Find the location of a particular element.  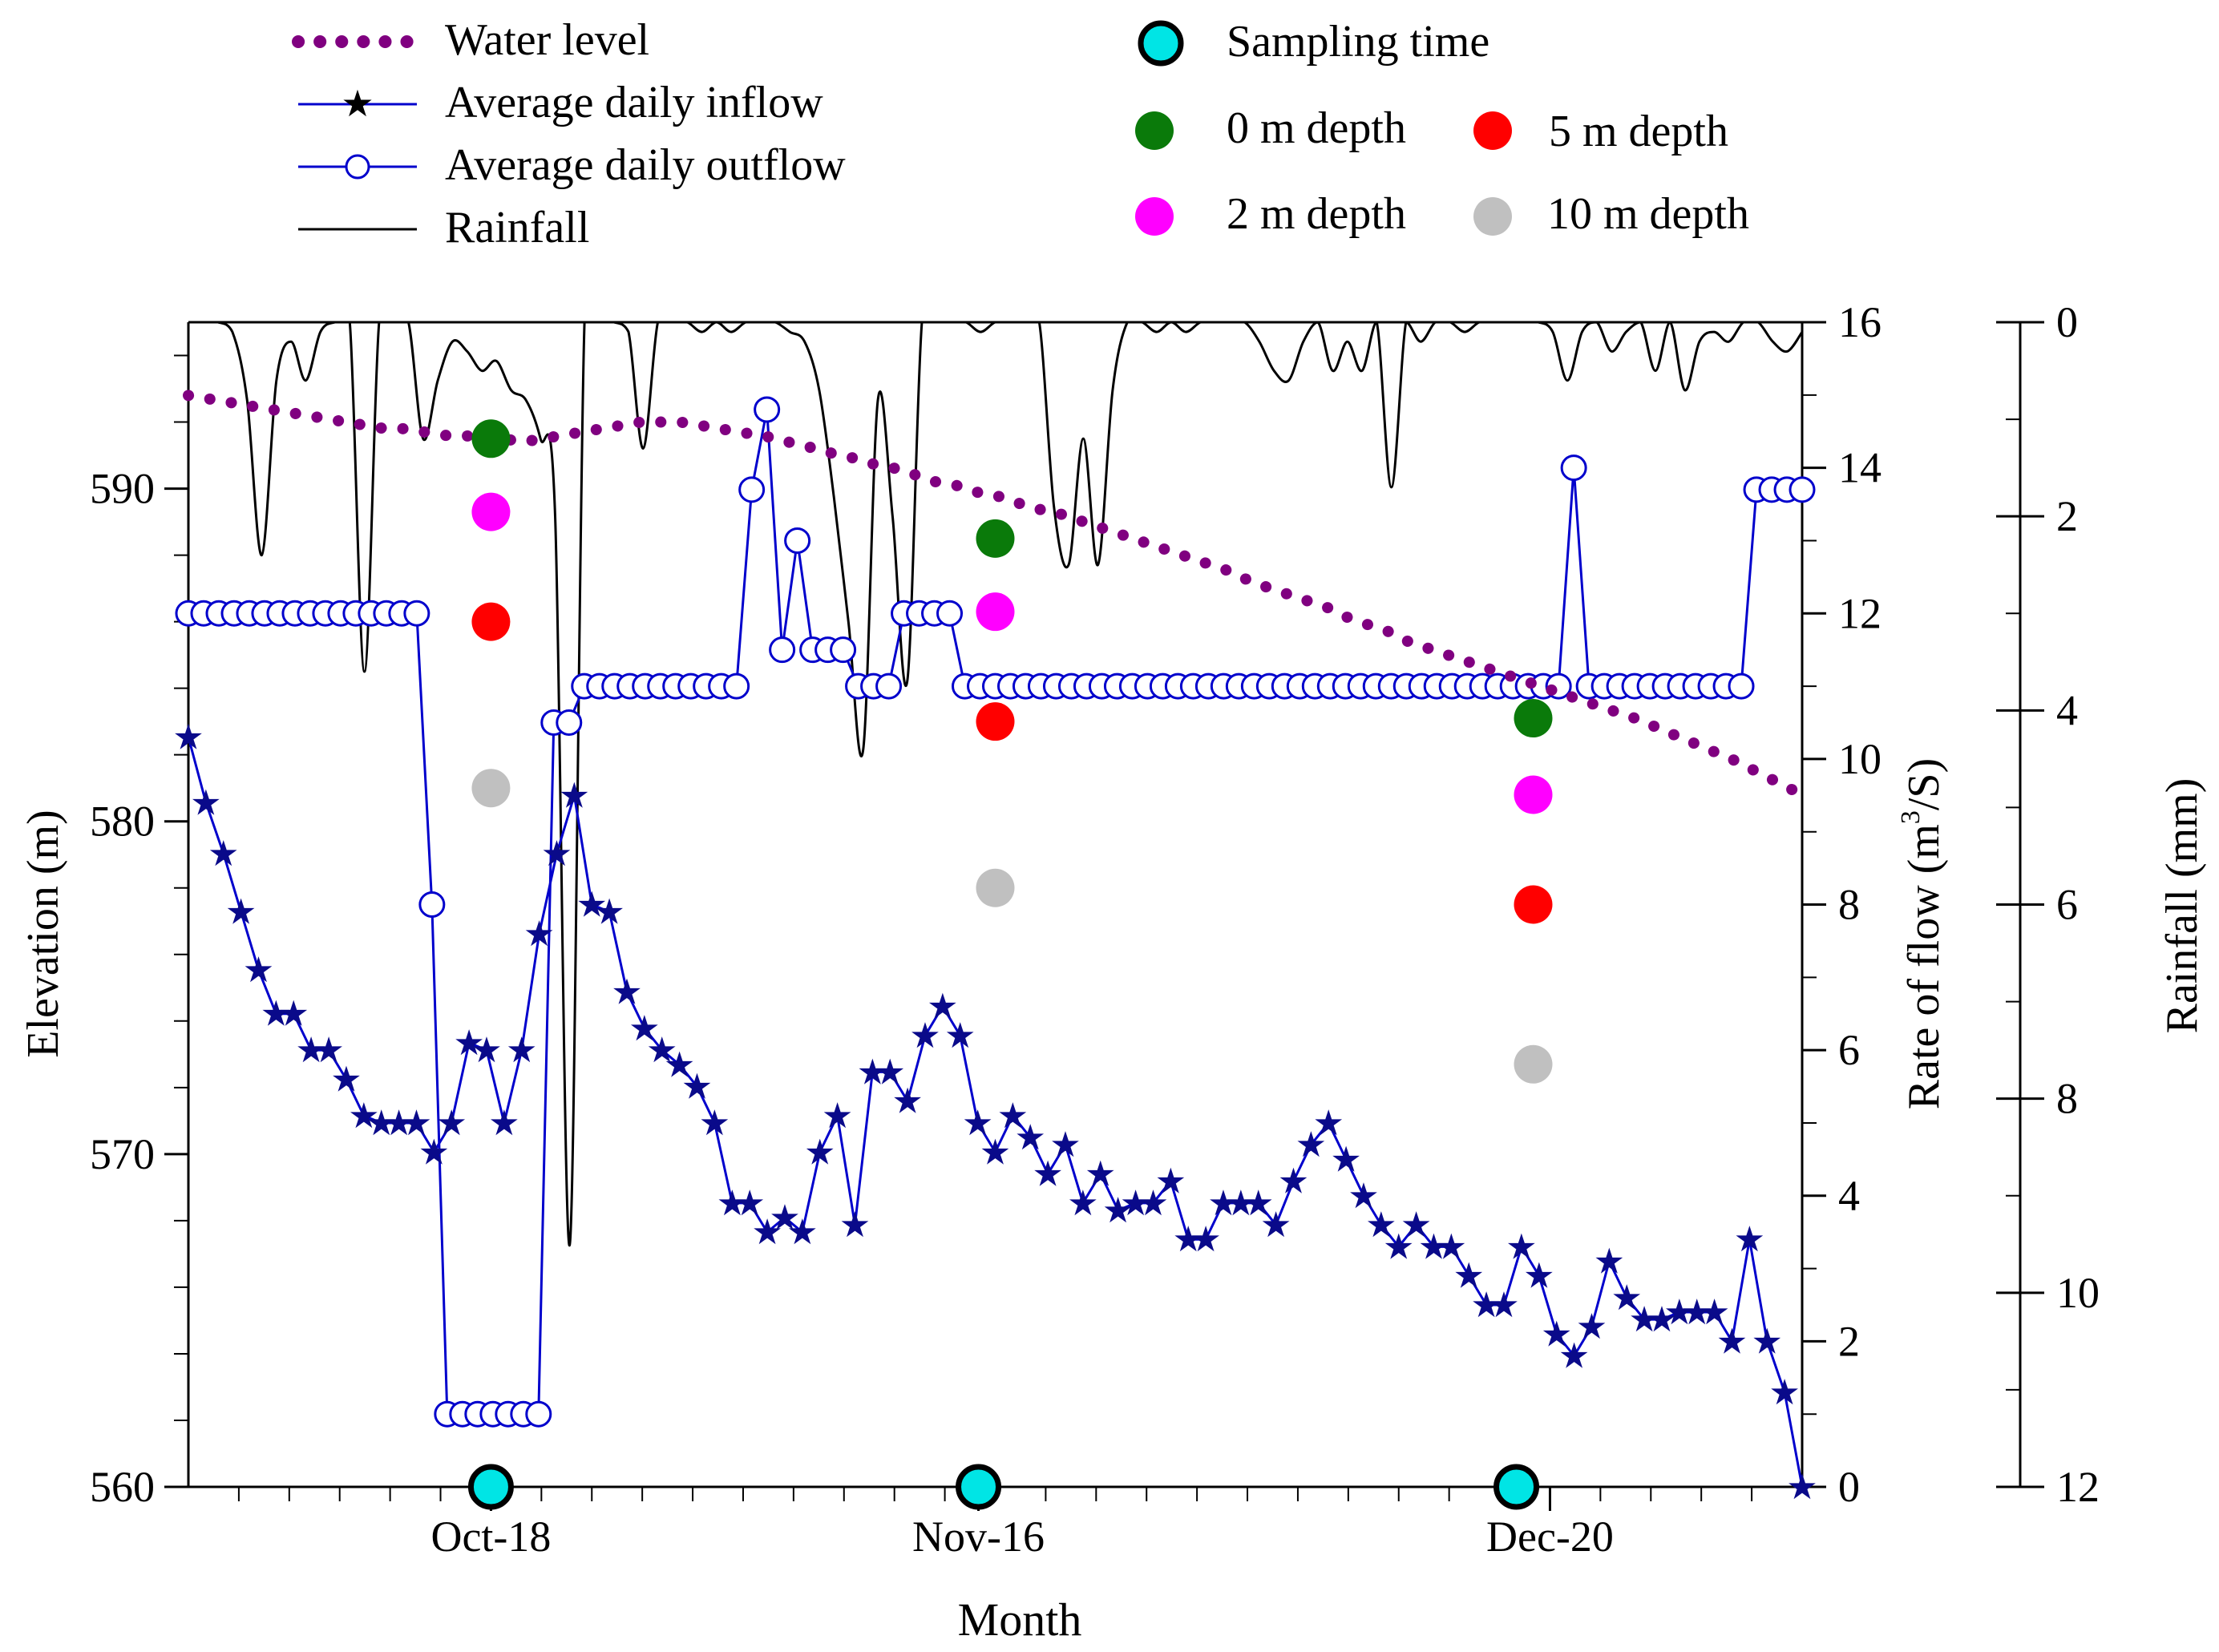

rain-tick-label: 0 is located at coordinates (2067, 322).